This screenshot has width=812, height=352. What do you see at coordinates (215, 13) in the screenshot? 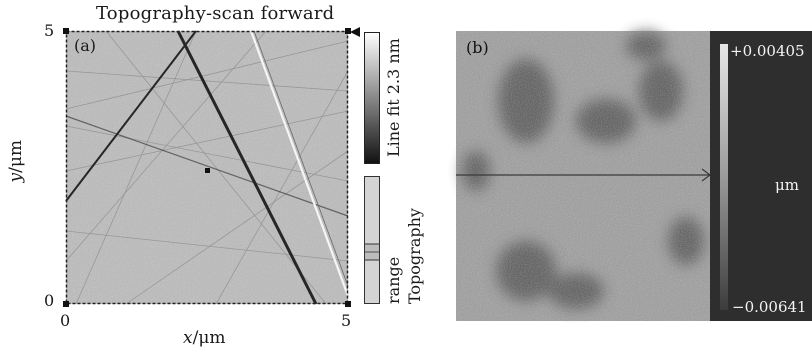
I see `panel-a-title: Topography-scan forward` at bounding box center [215, 13].